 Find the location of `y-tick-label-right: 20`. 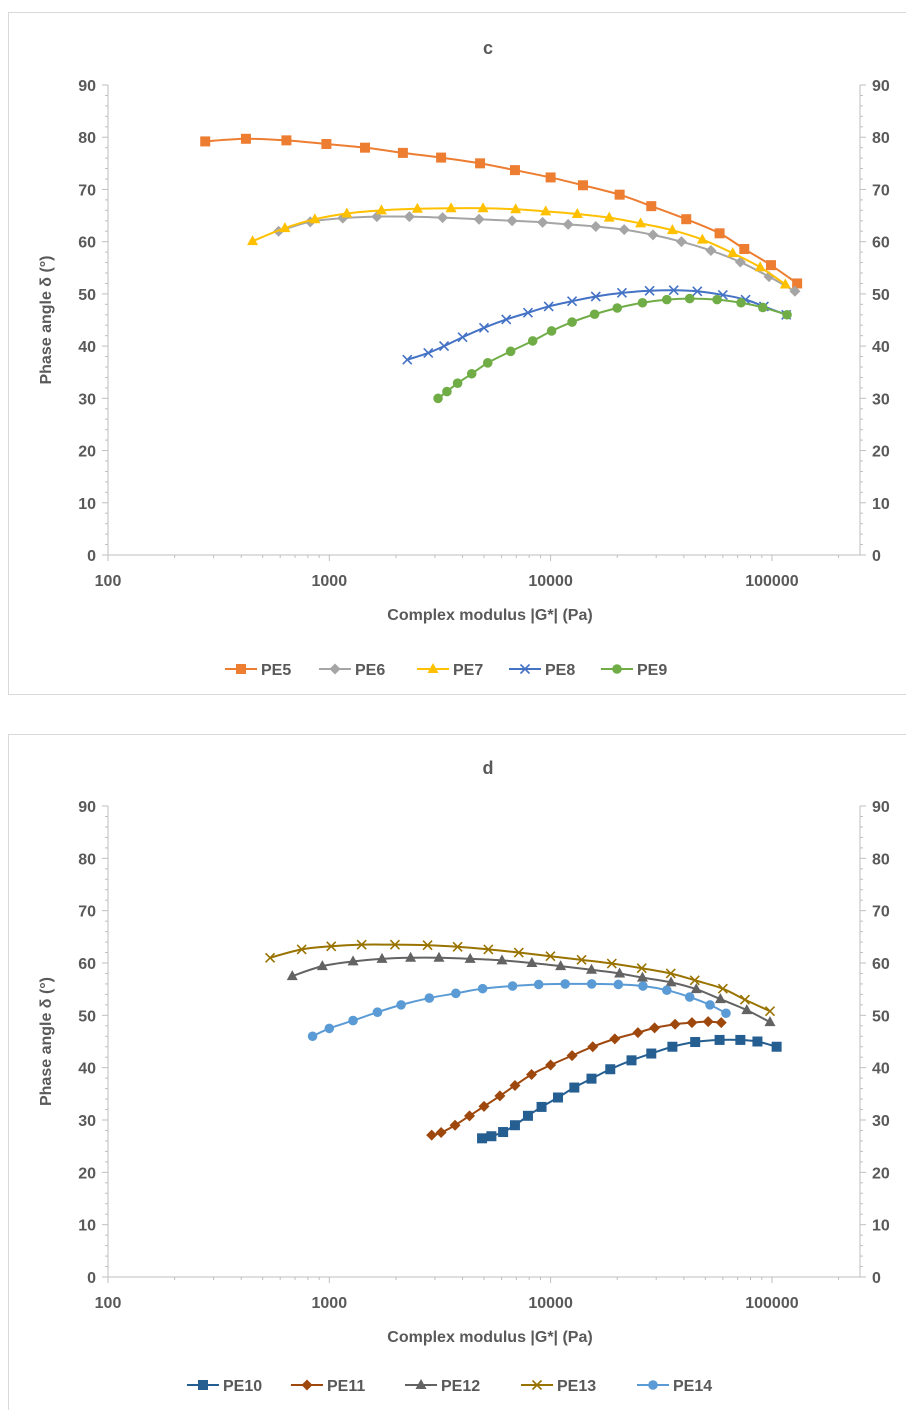

y-tick-label-right: 20 is located at coordinates (881, 1173).